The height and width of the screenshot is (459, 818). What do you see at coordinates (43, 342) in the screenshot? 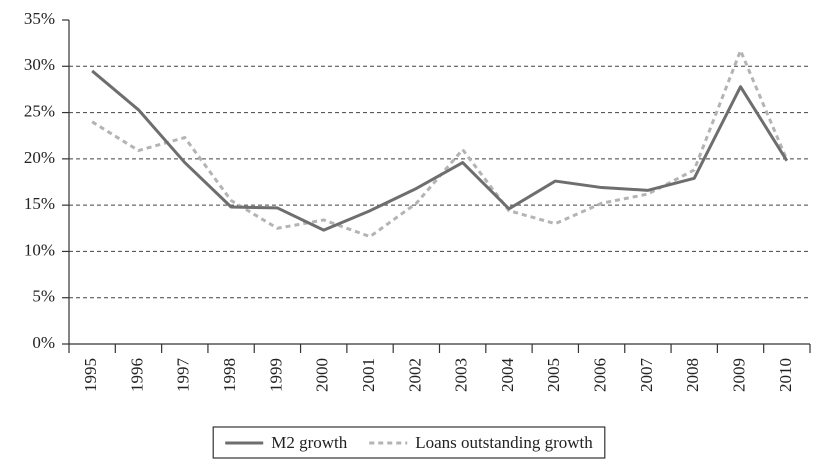
I see `y-tick-label: 0%` at bounding box center [43, 342].